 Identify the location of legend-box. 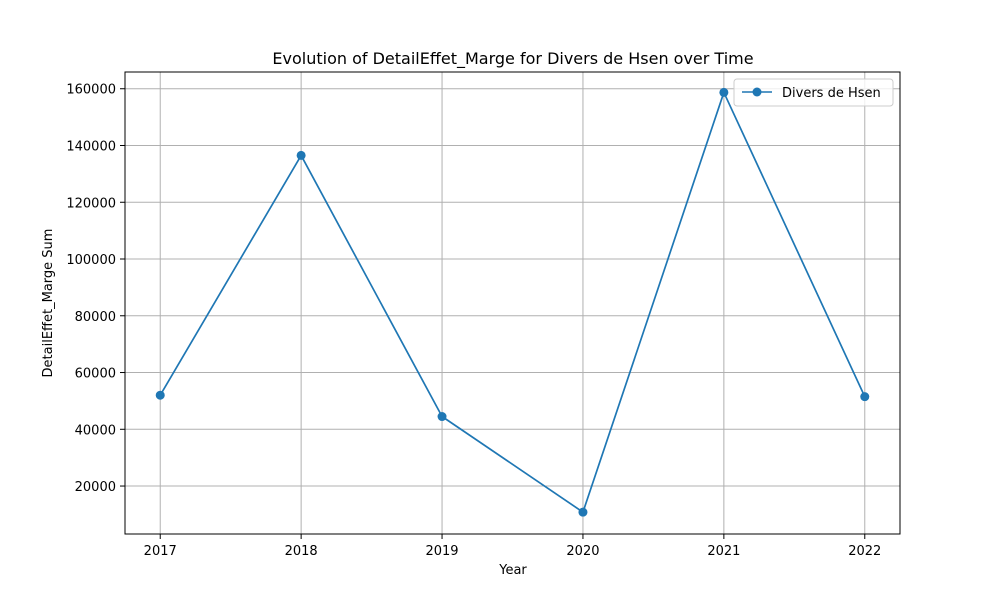
(813, 92).